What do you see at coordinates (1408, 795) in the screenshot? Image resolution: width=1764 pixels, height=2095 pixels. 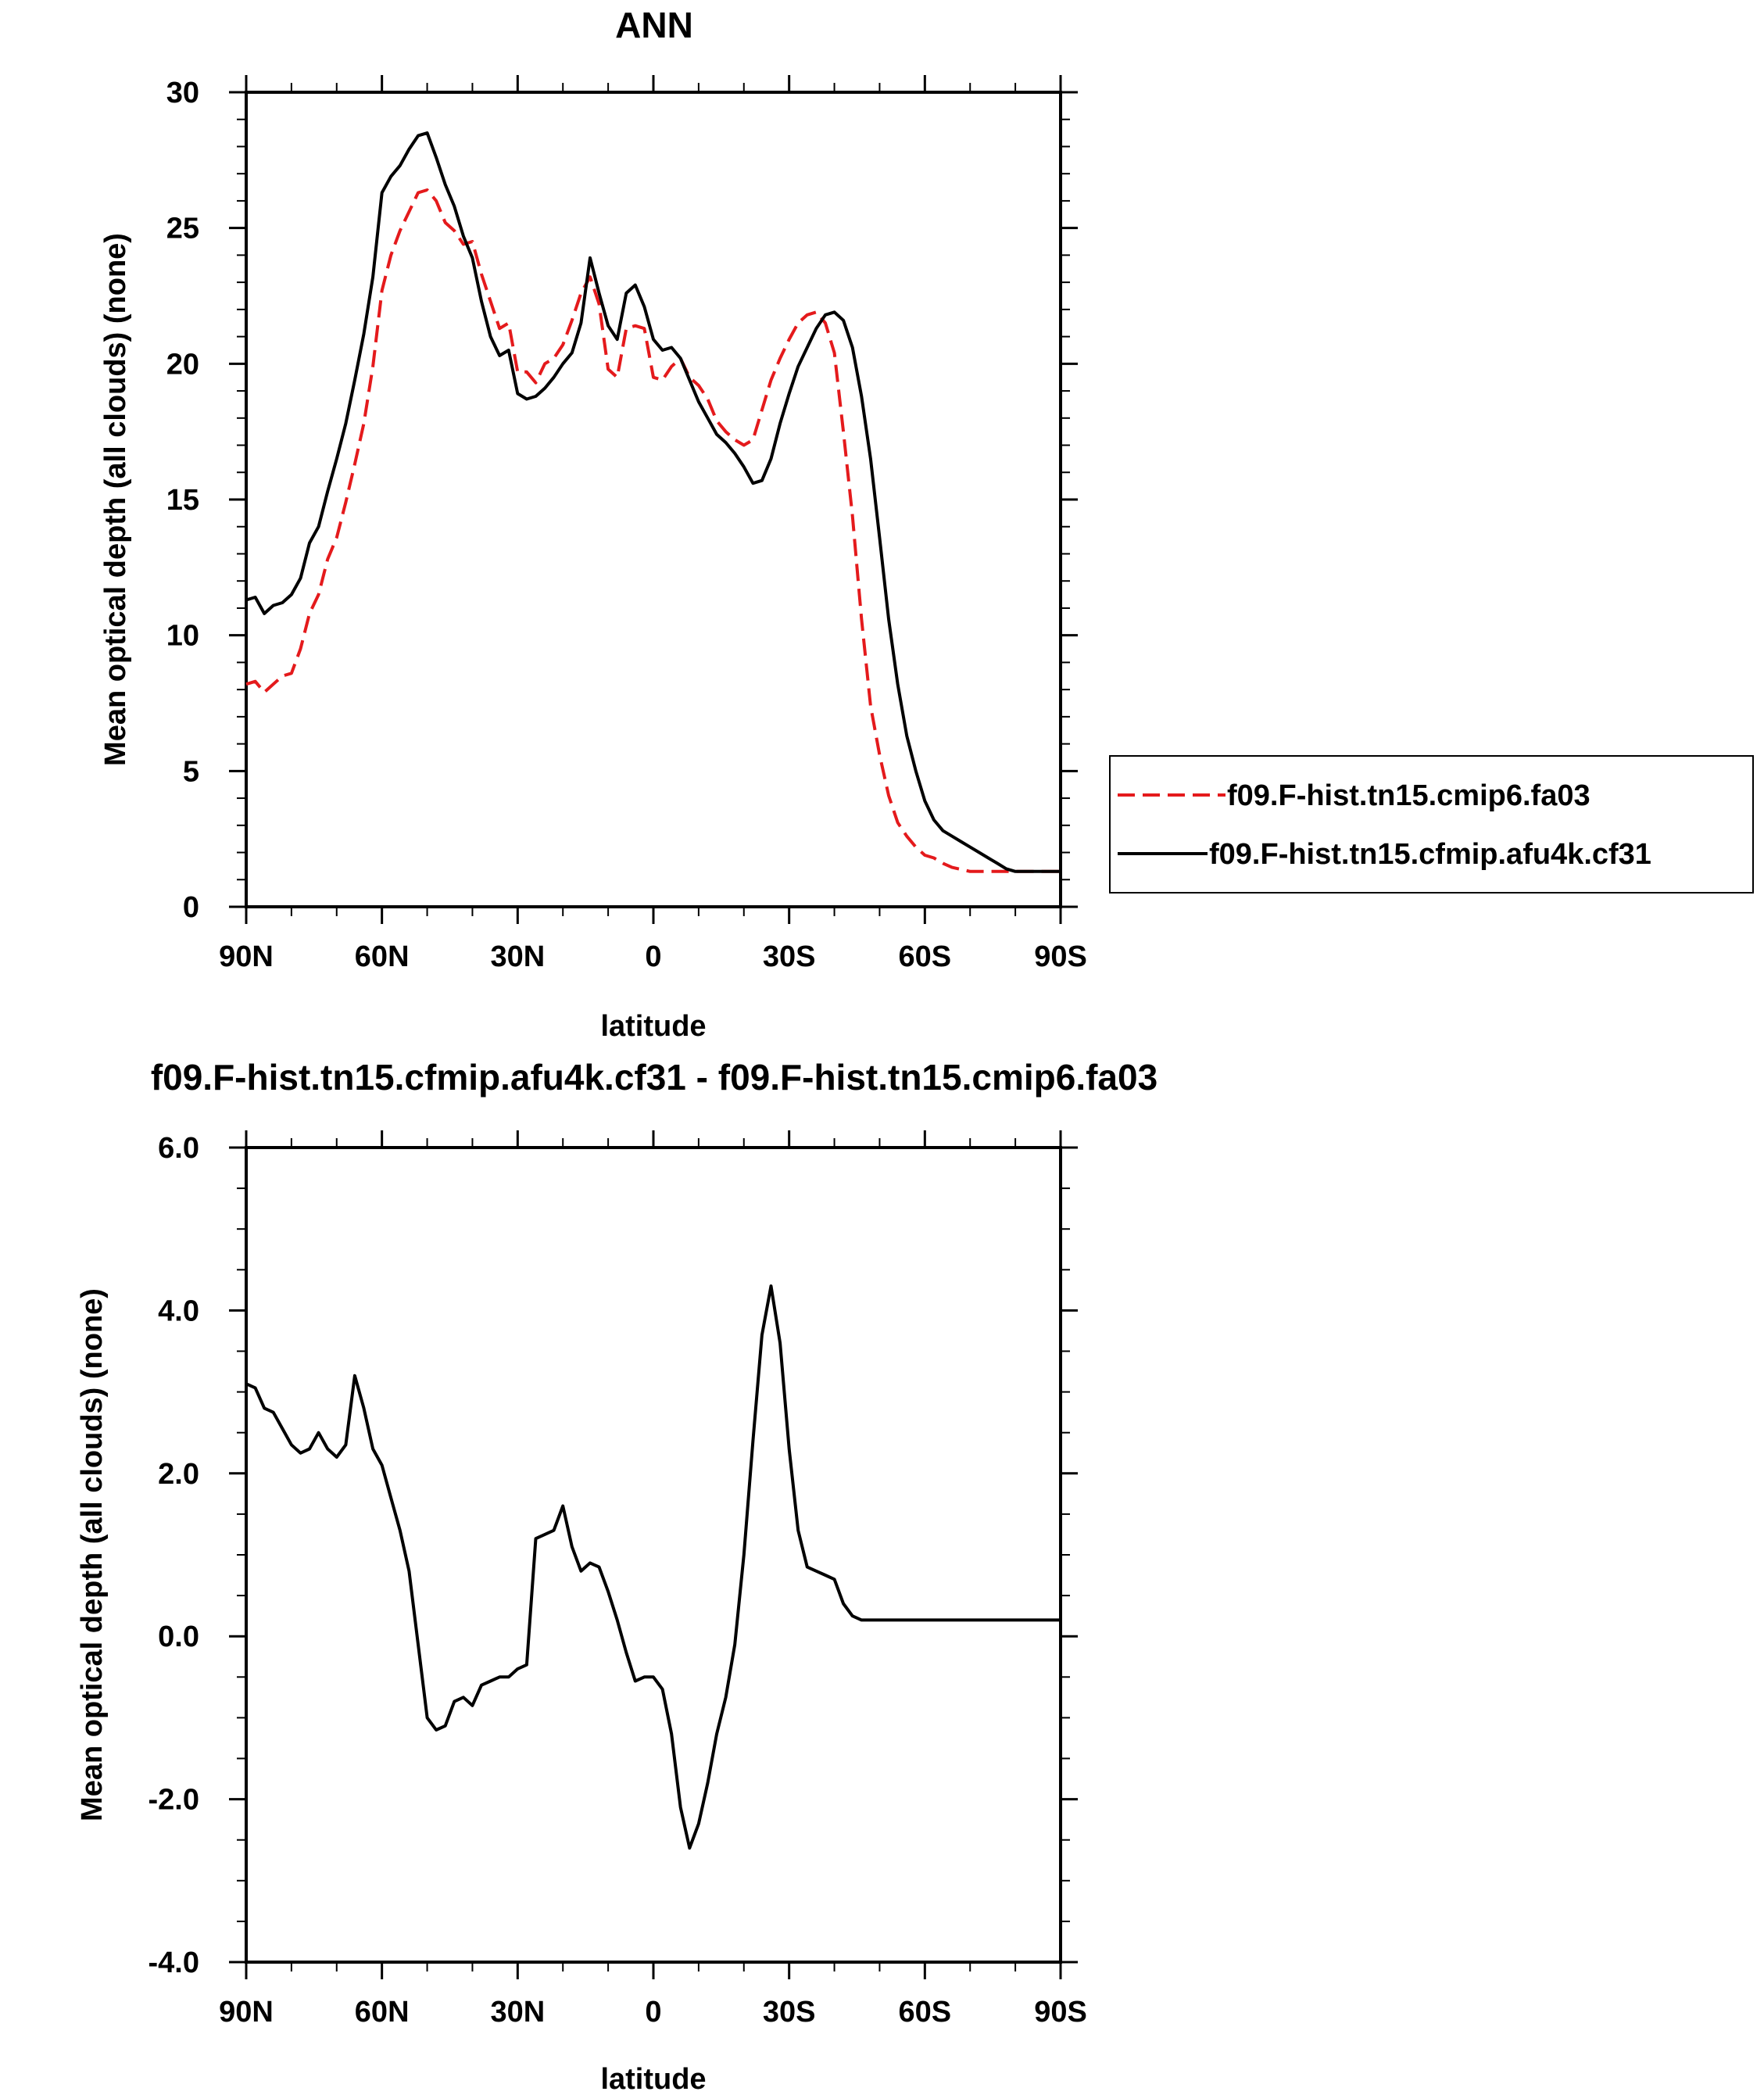 I see `legend-label-cmip6: f09.F-hist.tn15.cmip6.fa03` at bounding box center [1408, 795].